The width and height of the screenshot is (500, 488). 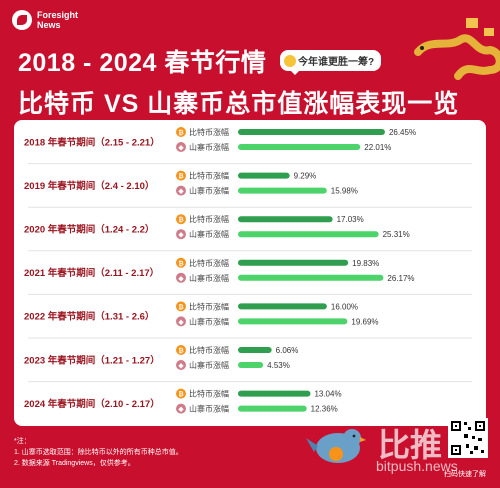 What do you see at coordinates (402, 132) in the screenshot?
I see `value-label: 26.45%` at bounding box center [402, 132].